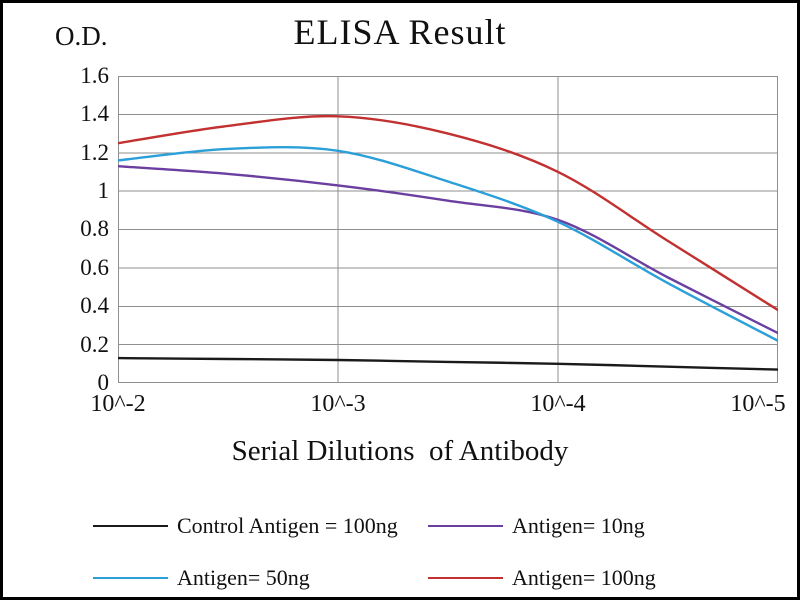  I want to click on legend-item-antigen-10ng: Antigen= 10ng, so click(536, 526).